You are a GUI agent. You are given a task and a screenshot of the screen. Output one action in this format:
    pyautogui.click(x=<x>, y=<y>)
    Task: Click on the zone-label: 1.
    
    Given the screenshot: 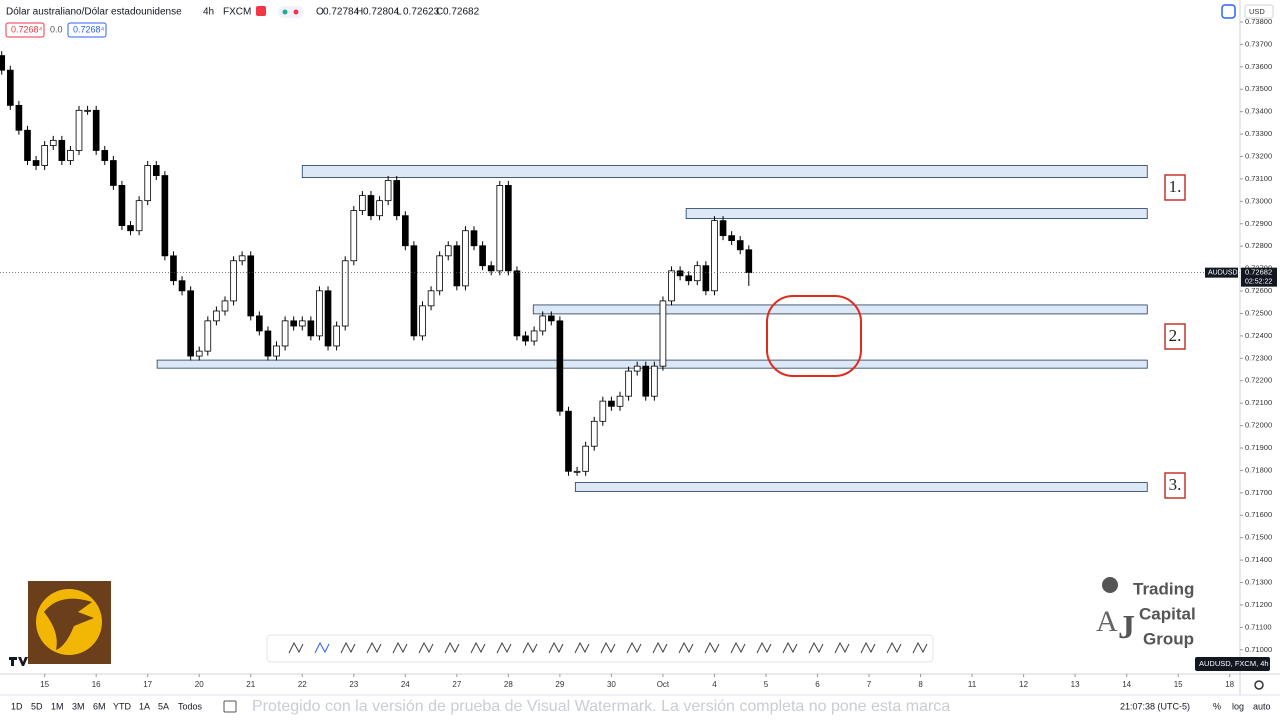 What is the action you would take?
    pyautogui.click(x=1175, y=186)
    